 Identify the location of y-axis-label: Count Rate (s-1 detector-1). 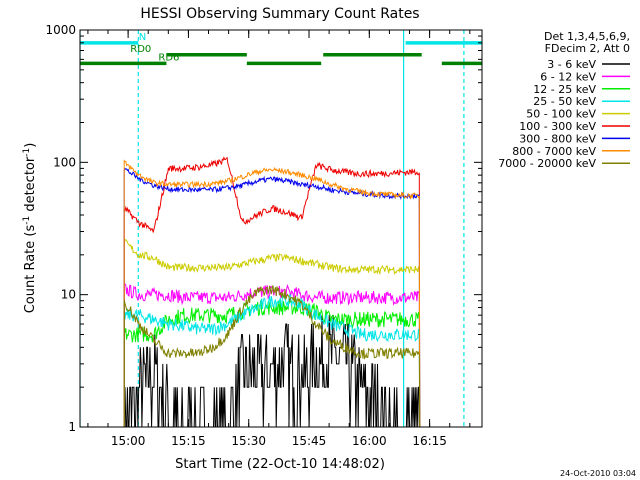
(30, 228).